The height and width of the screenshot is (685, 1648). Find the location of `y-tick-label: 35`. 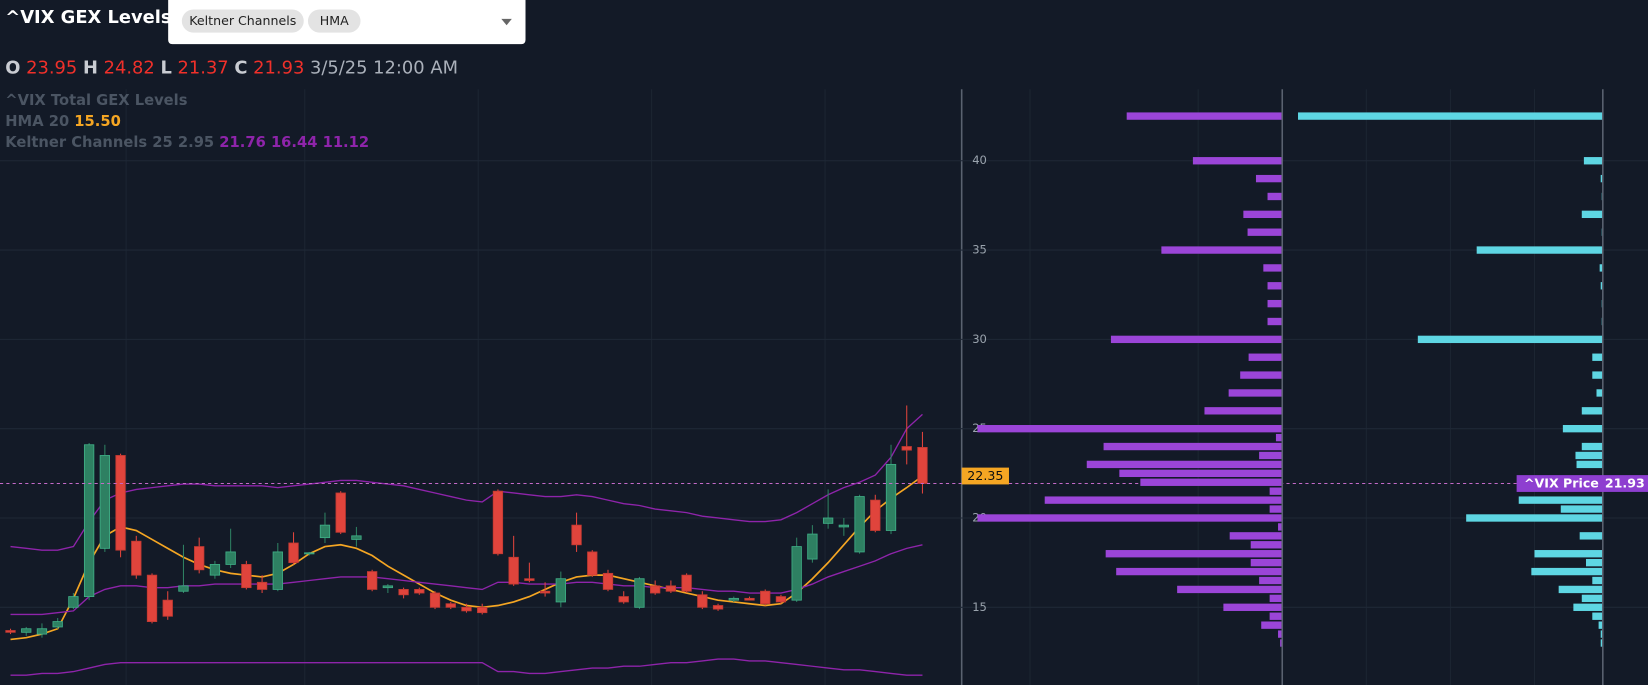

y-tick-label: 35 is located at coordinates (979, 250).